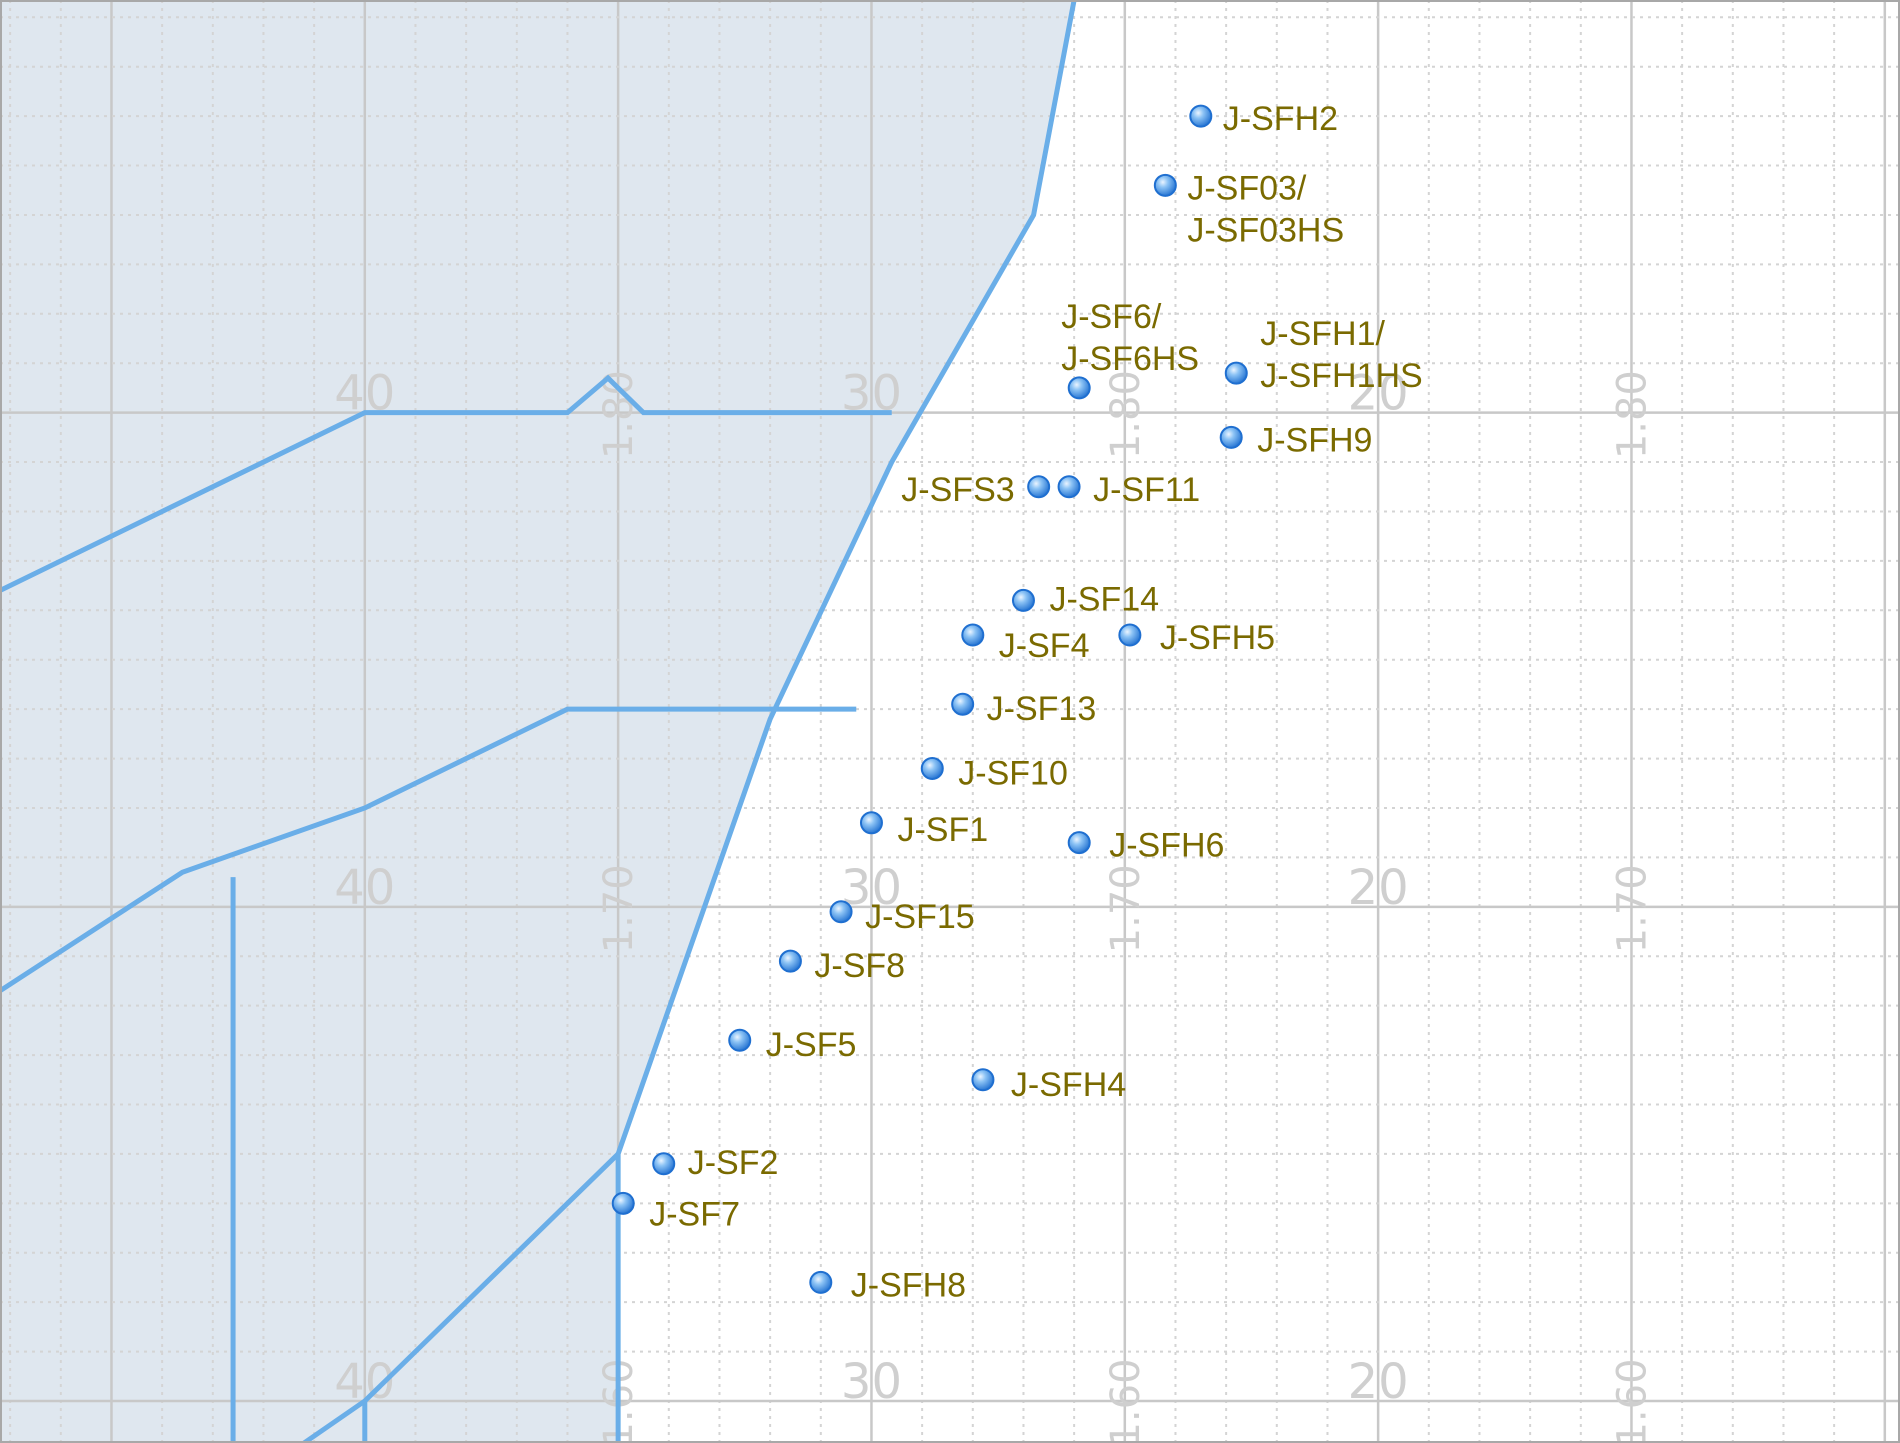 The height and width of the screenshot is (1443, 1900). What do you see at coordinates (1165, 185) in the screenshot?
I see `data-point-j-sf03-j-sf03hs` at bounding box center [1165, 185].